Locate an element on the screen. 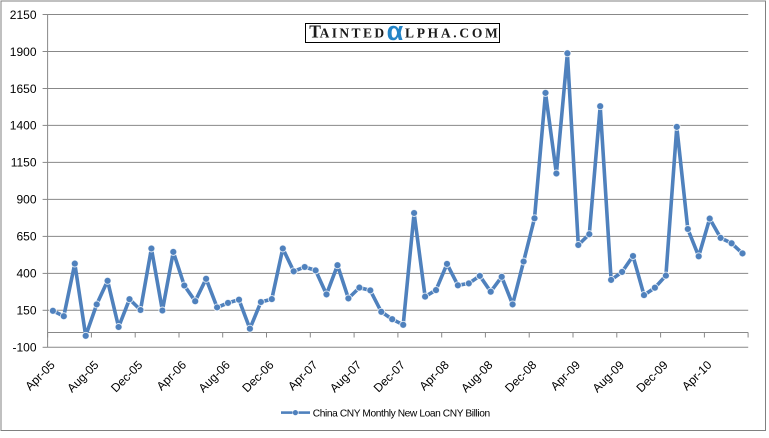  svg-text:China CNY Monthly New Loan CNY: China CNY Monthly New Loan CNY Billion is located at coordinates (401, 414).